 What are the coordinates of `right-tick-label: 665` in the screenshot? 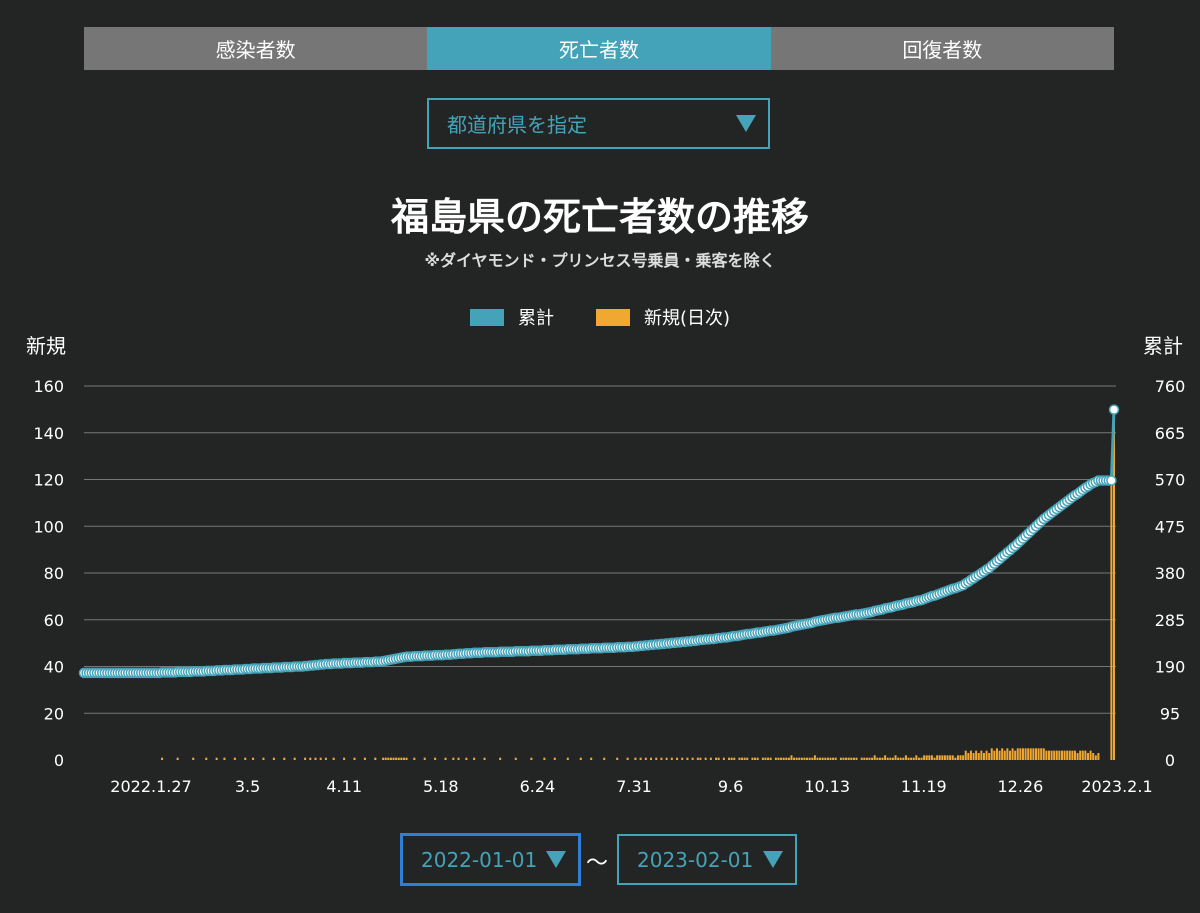 It's located at (1170, 433).